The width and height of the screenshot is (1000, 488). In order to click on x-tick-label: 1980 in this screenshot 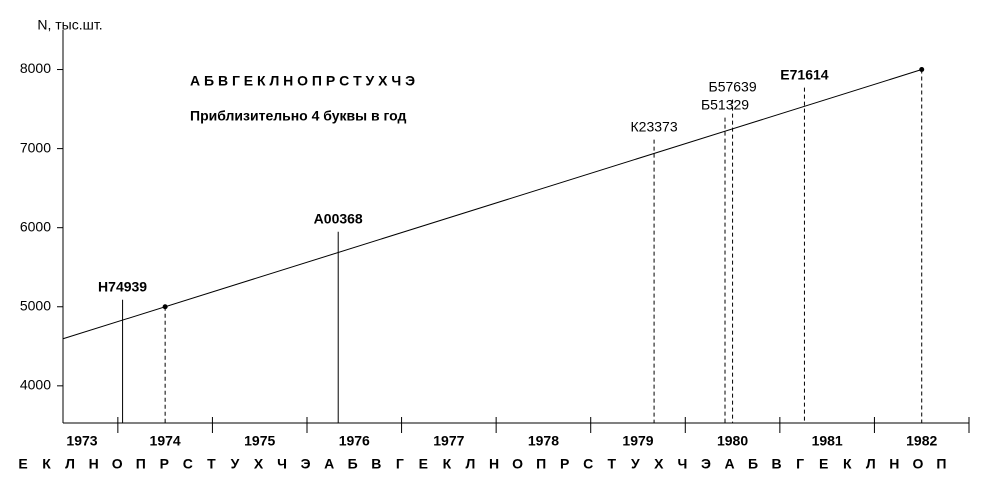, I will do `click(732, 441)`.